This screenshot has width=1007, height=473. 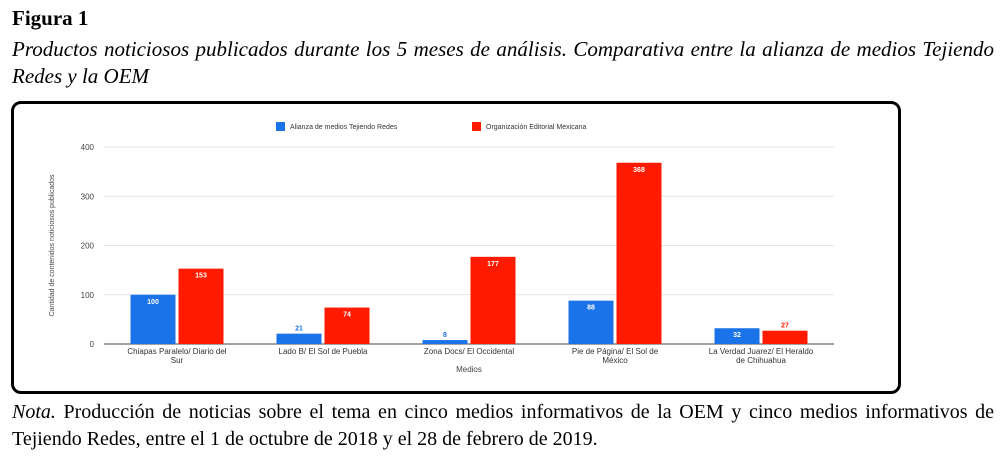 What do you see at coordinates (34, 412) in the screenshot?
I see `note-prefix: Nota.` at bounding box center [34, 412].